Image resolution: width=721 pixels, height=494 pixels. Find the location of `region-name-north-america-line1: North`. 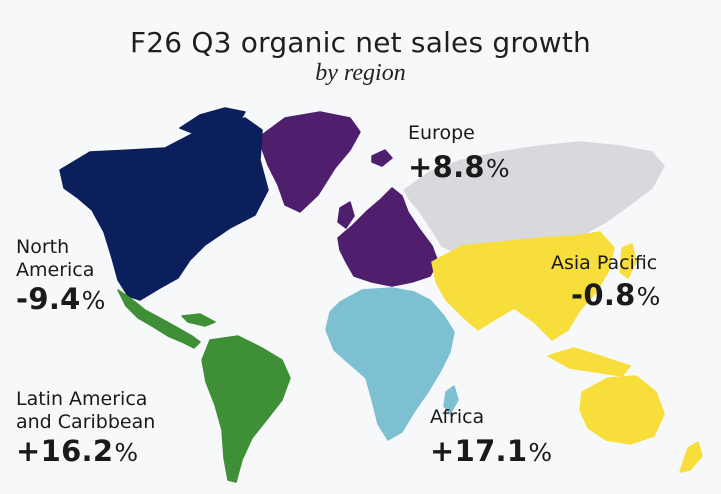

region-name-north-america-line1: North is located at coordinates (43, 247).